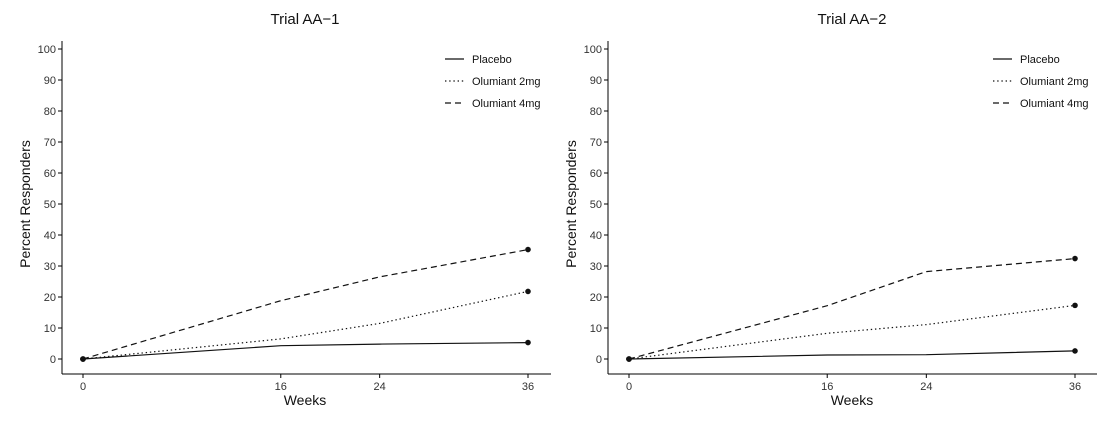  Describe the element at coordinates (304, 19) in the screenshot. I see `panel-title: Trial AA−1` at that location.